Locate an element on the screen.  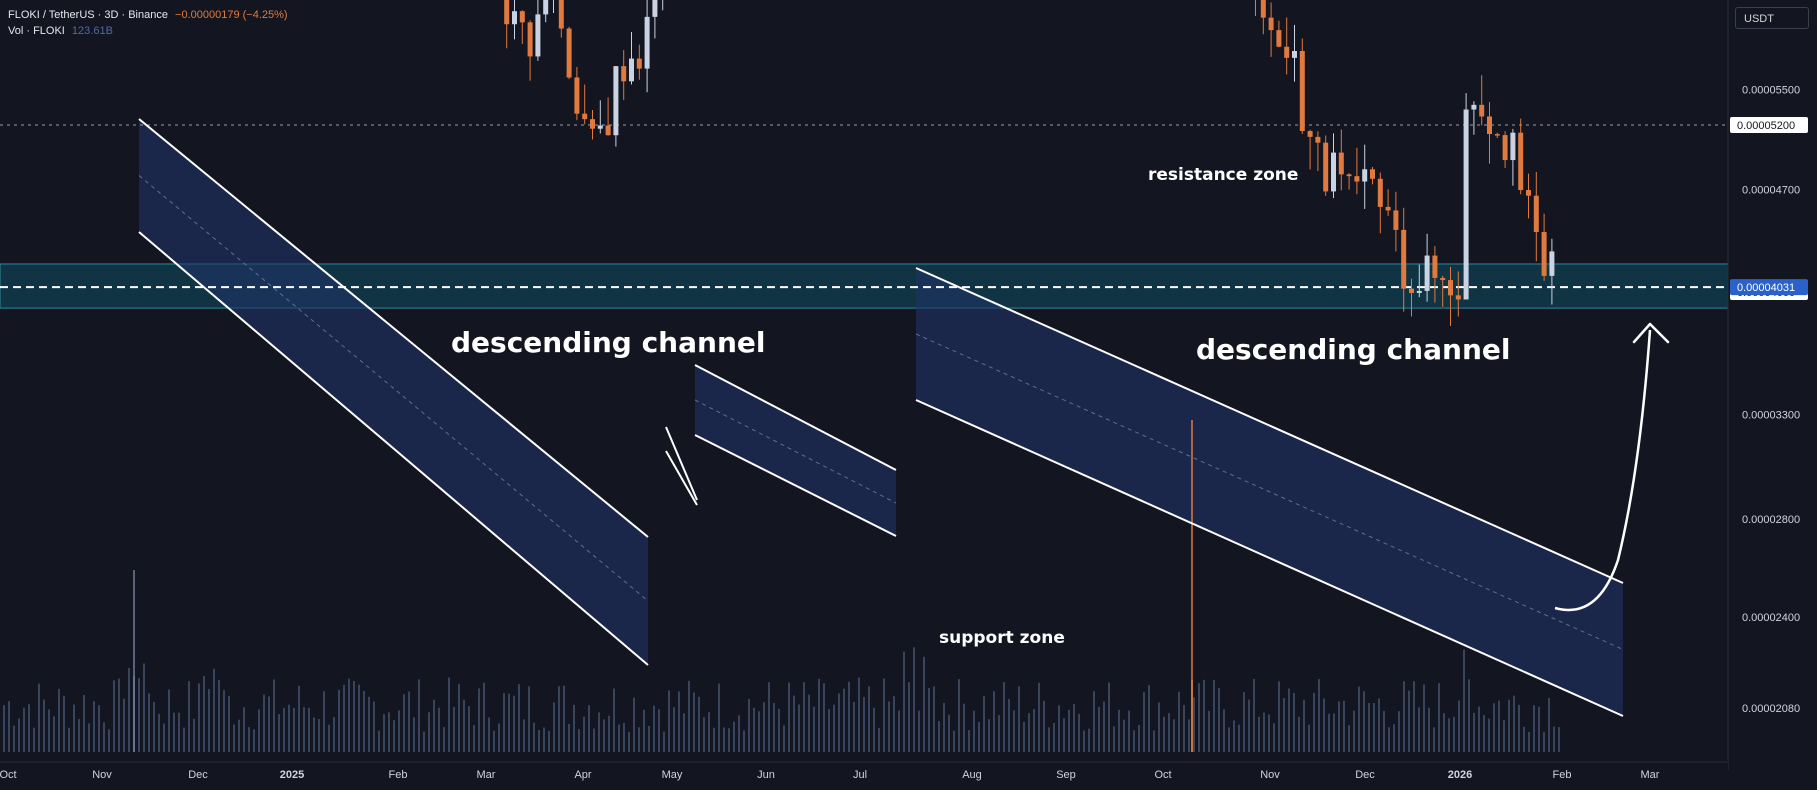
price-tick-label: 0.00005500 is located at coordinates (1771, 90).